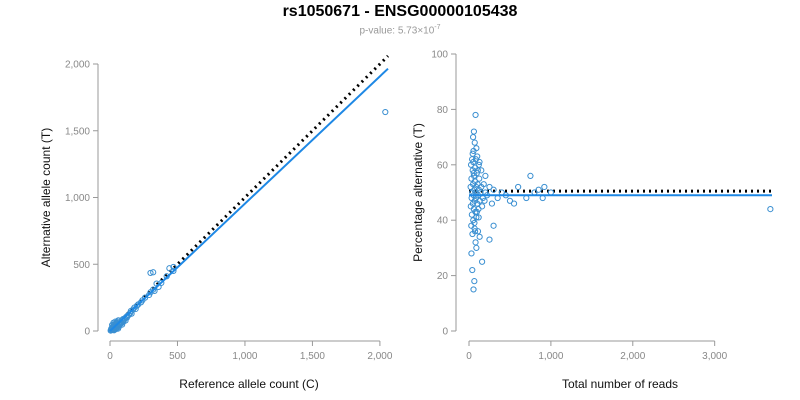  Describe the element at coordinates (620, 384) in the screenshot. I see `right-x-axis-title: Total number of reads` at that location.